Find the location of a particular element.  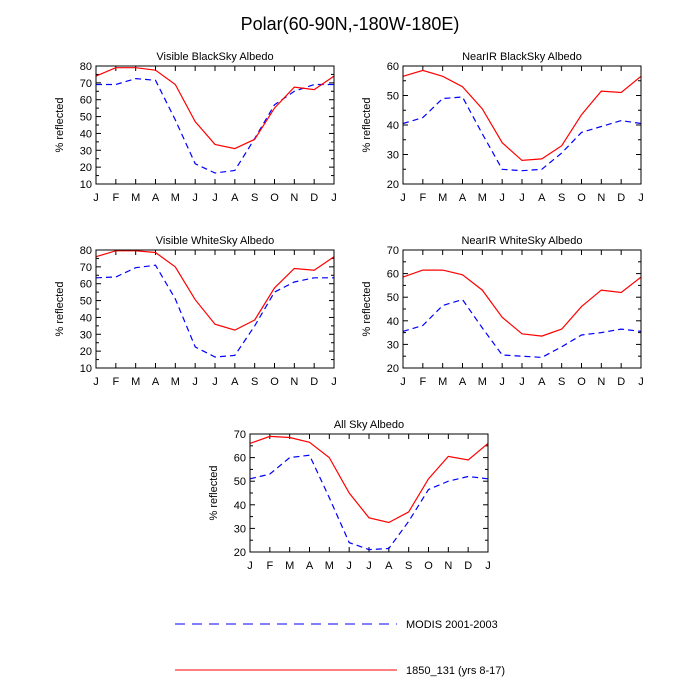

y-tick-label: 80 is located at coordinates (86, 251).